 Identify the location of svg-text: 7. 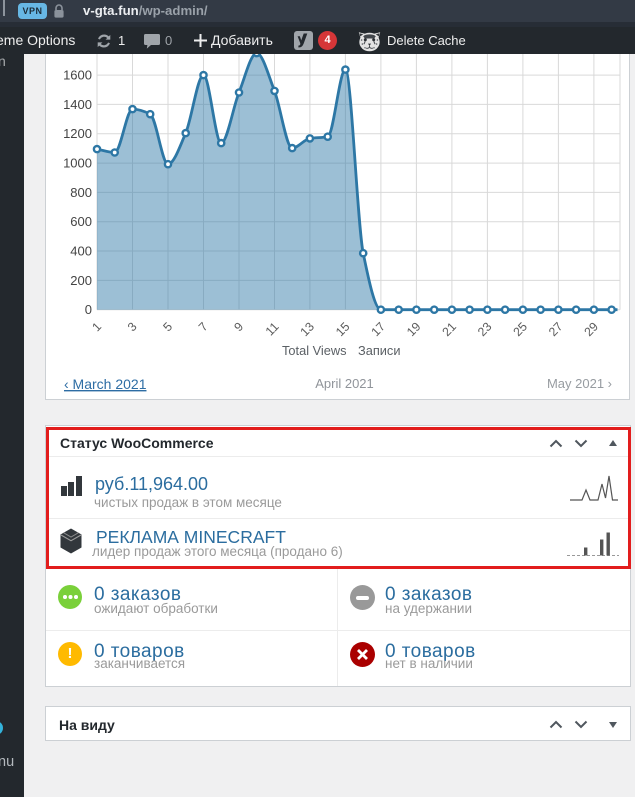
(203, 326).